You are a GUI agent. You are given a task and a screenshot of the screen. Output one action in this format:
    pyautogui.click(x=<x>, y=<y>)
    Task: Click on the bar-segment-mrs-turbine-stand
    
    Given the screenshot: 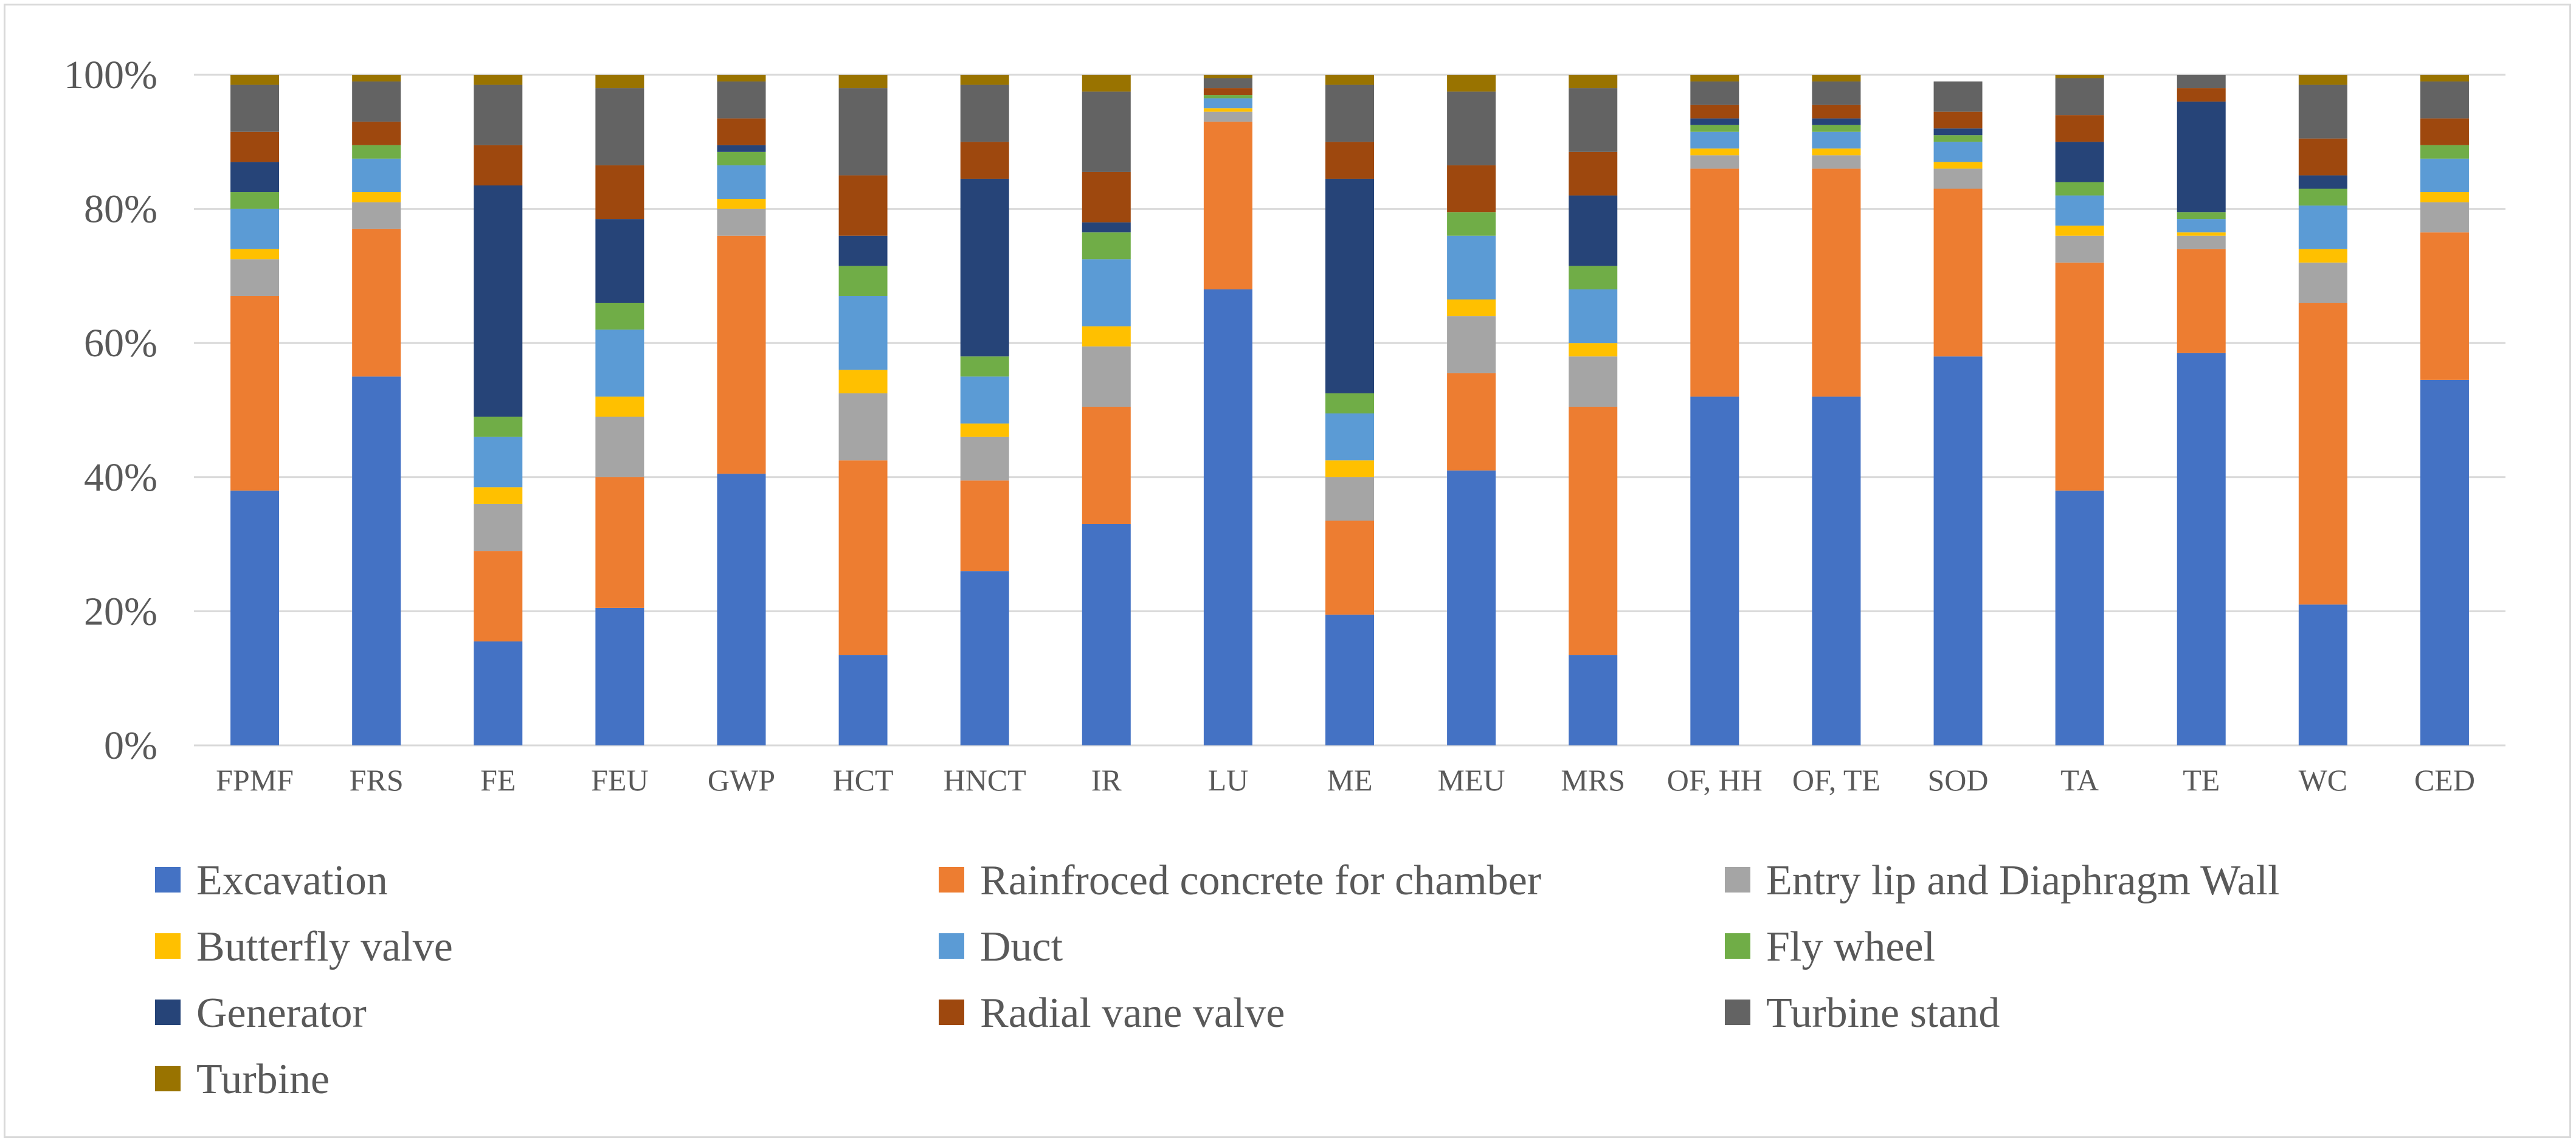 What is the action you would take?
    pyautogui.click(x=1593, y=120)
    